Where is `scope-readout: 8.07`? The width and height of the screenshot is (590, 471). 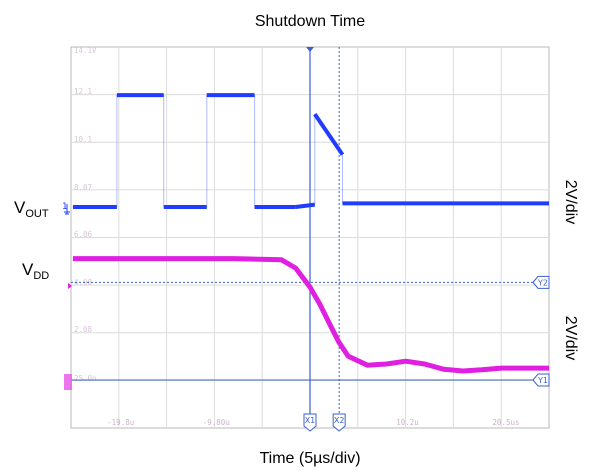 scope-readout: 8.07 is located at coordinates (83, 187).